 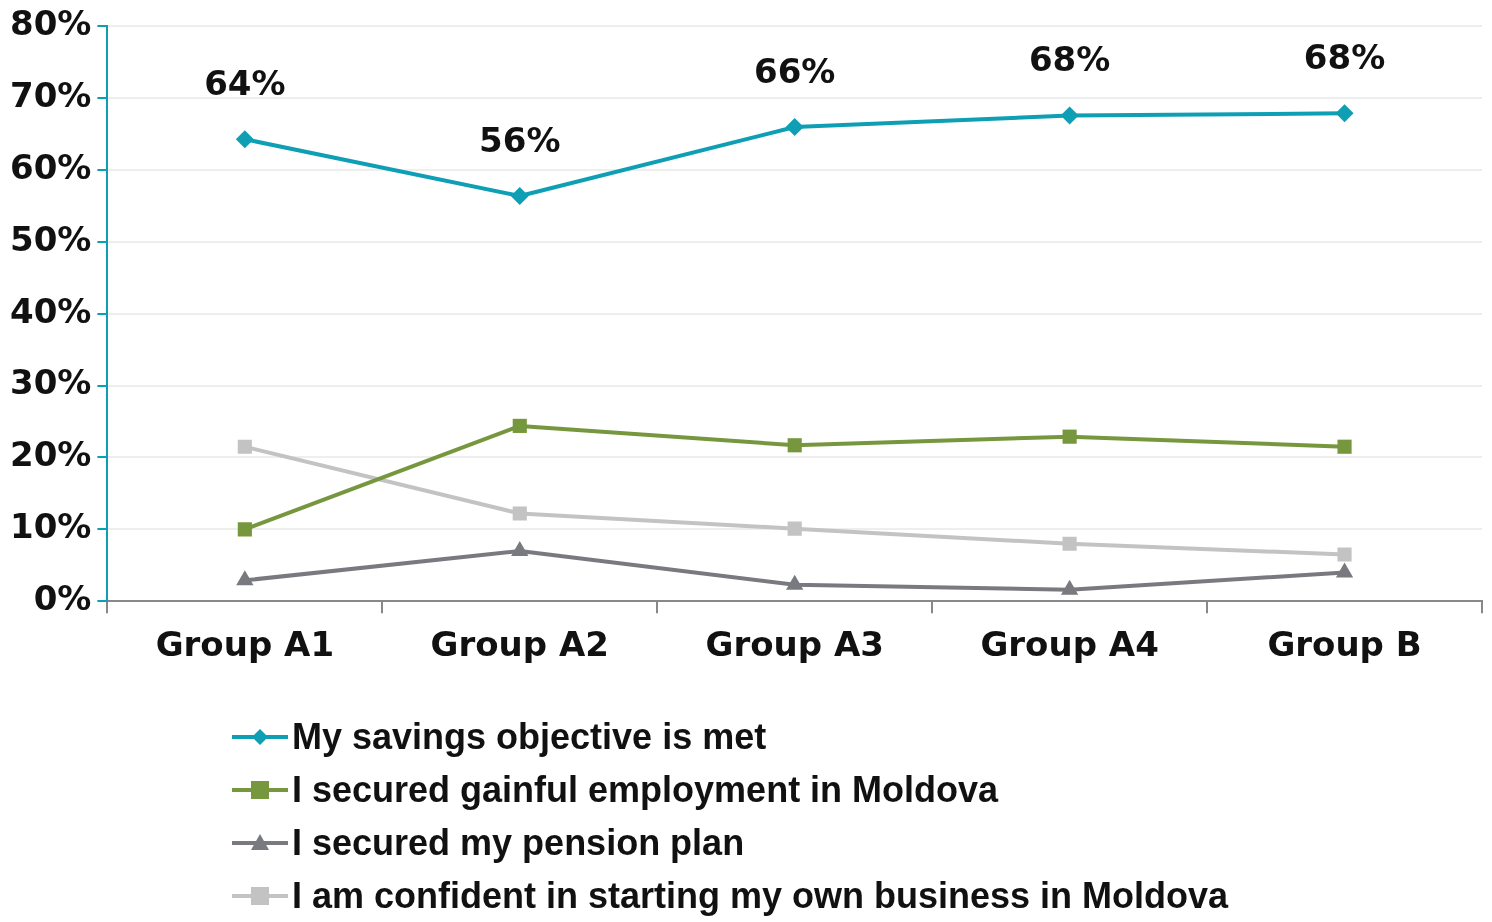 What do you see at coordinates (50, 526) in the screenshot?
I see `y-tick-label: 10%` at bounding box center [50, 526].